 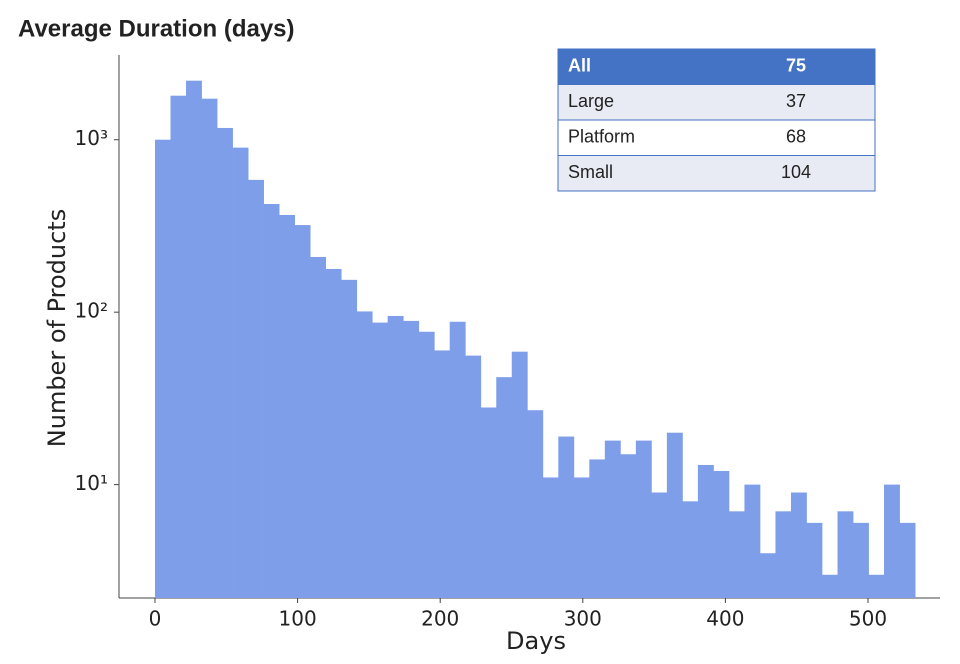 What do you see at coordinates (796, 101) in the screenshot?
I see `table-cell: 37` at bounding box center [796, 101].